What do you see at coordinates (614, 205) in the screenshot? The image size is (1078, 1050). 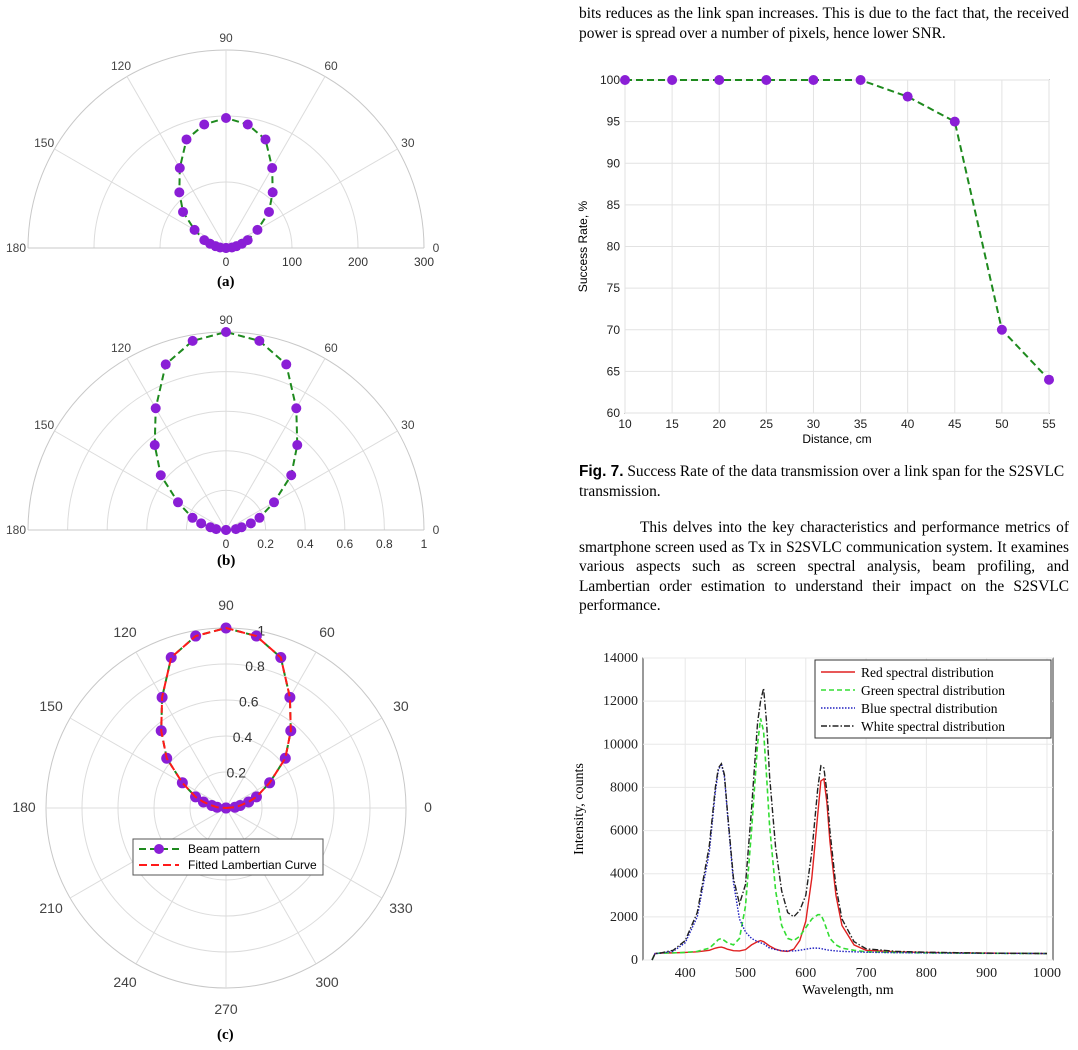 I see `y-tick-label: 85` at bounding box center [614, 205].